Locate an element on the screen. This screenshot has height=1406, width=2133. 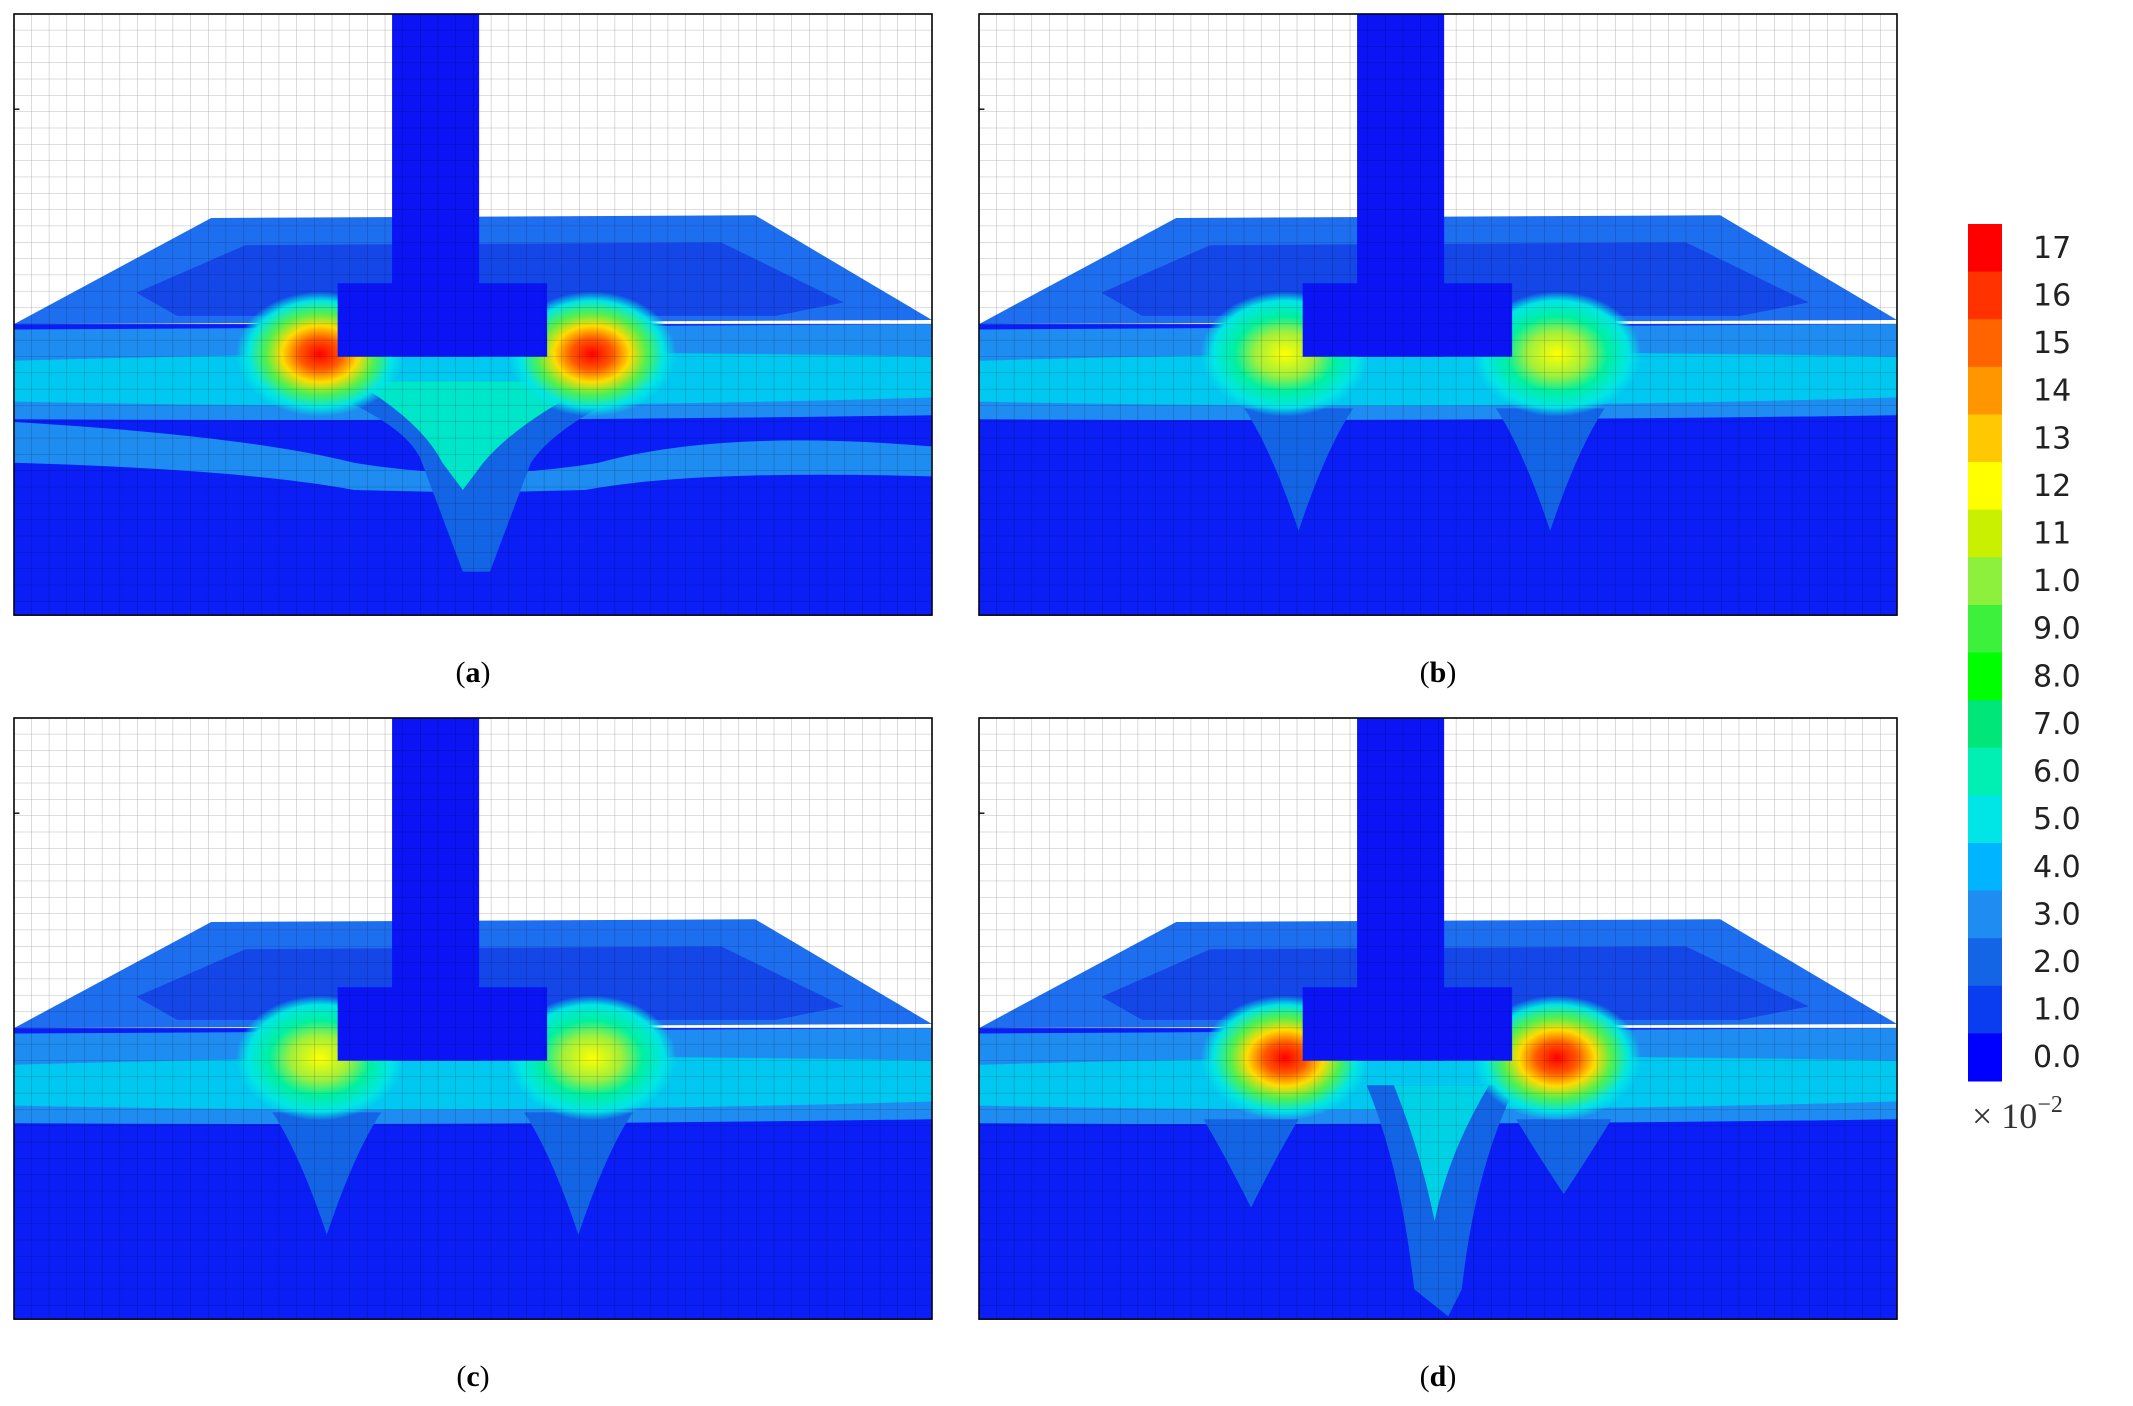
caption-letter: d is located at coordinates (1438, 1376).